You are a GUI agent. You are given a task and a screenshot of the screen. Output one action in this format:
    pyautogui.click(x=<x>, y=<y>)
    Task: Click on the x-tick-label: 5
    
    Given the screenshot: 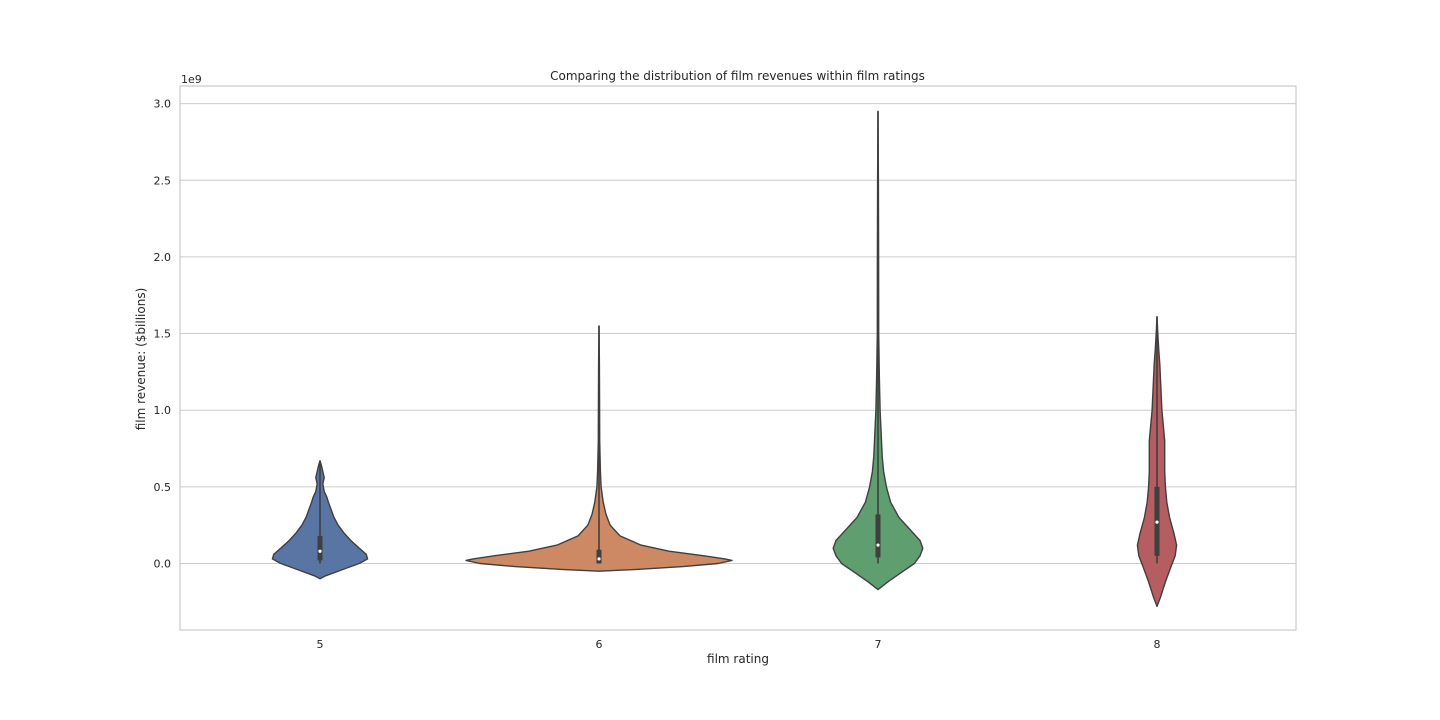 What is the action you would take?
    pyautogui.click(x=320, y=644)
    